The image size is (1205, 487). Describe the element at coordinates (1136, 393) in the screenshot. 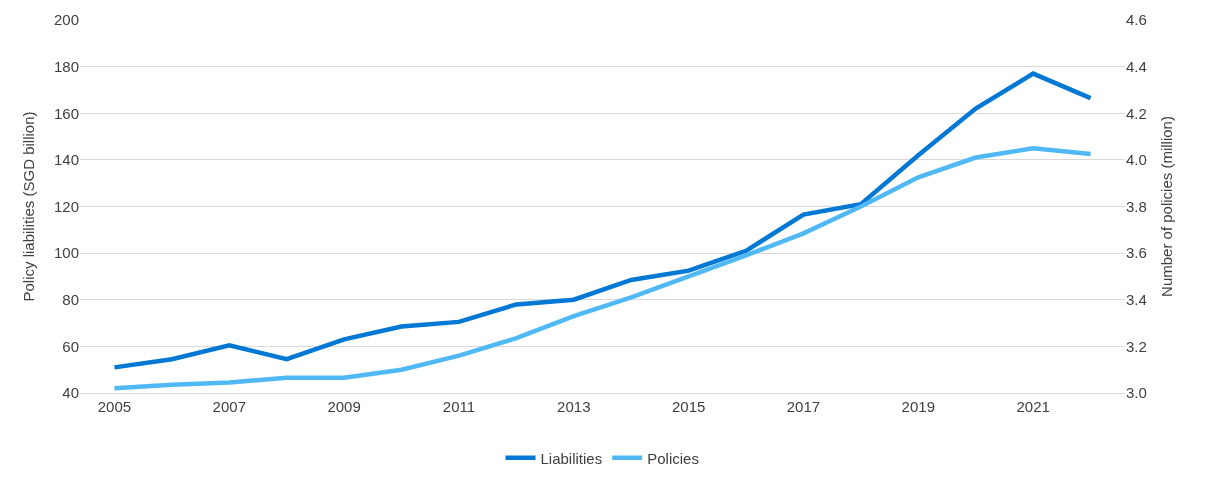

I see `y2-tick-label: 3.0` at that location.